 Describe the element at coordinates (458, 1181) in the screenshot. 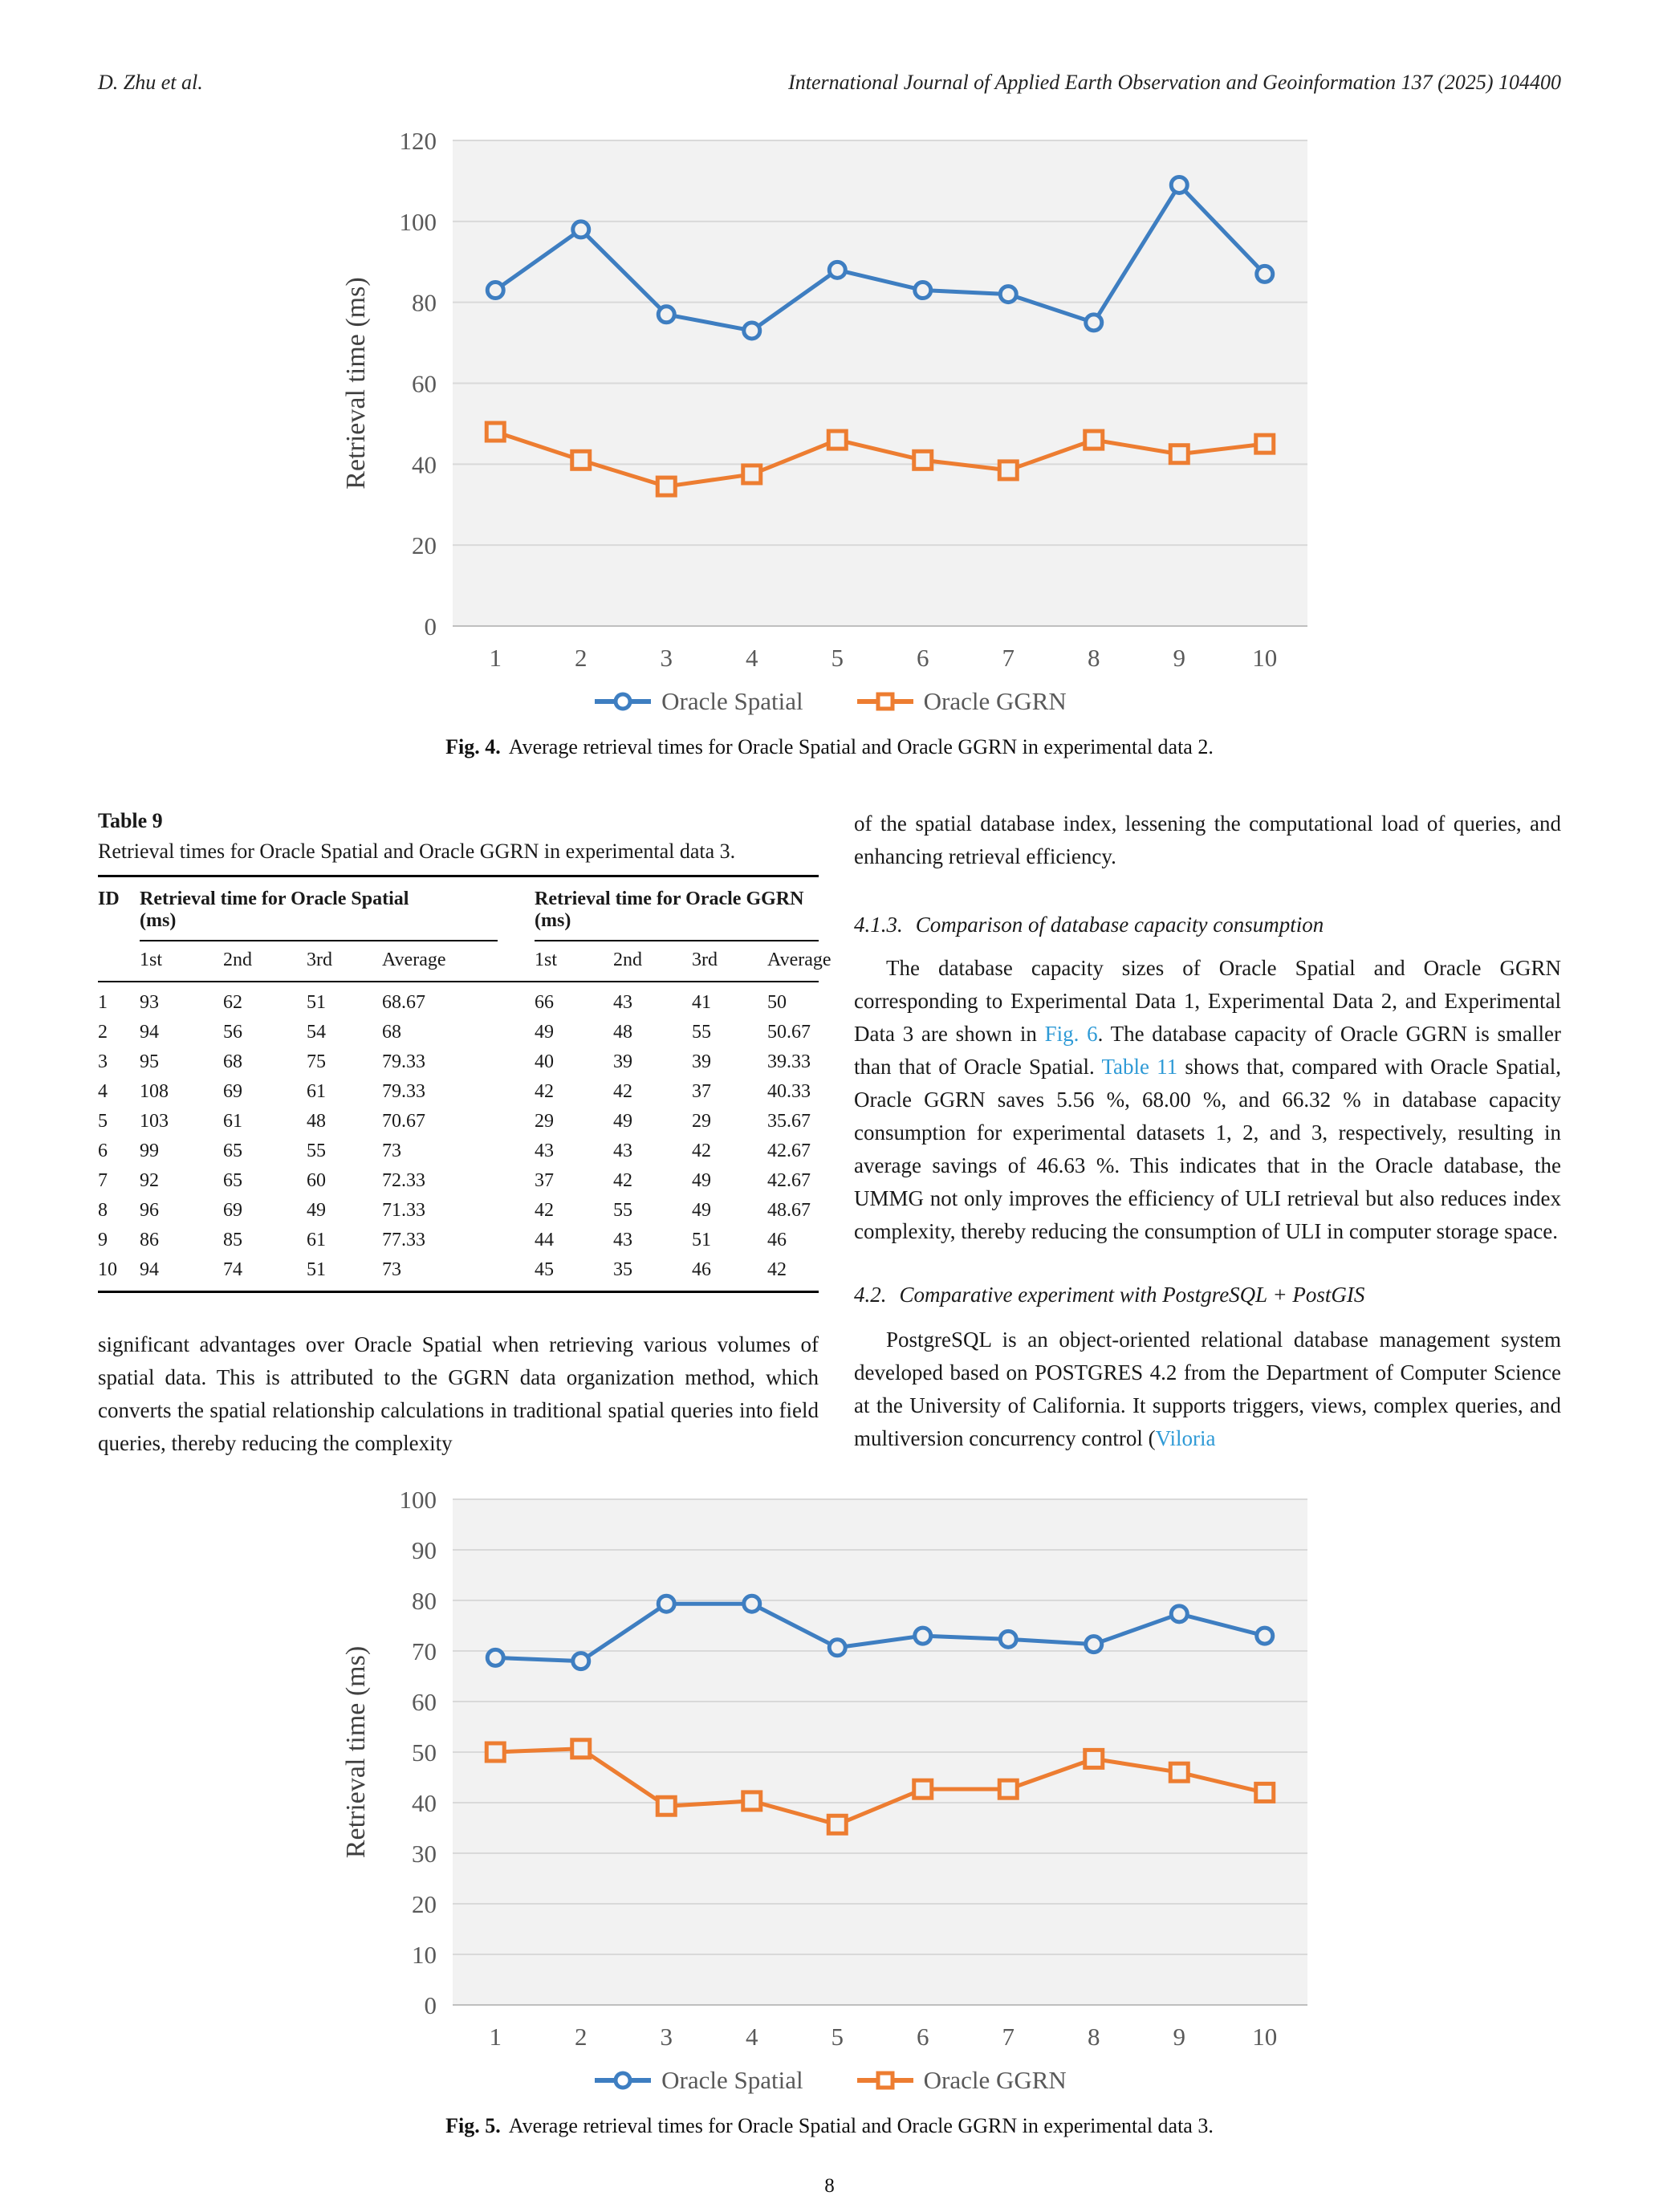

I see `table-row: 7 92 65 60 72.33 37 42 49 42.67` at that location.